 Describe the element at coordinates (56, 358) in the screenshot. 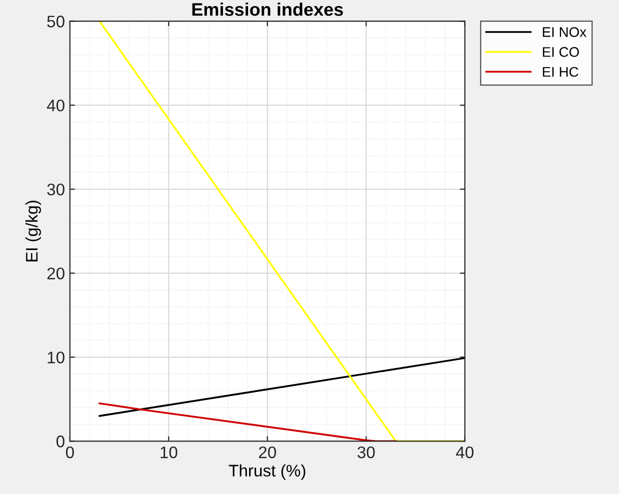

I see `y-tick-label: 10` at that location.